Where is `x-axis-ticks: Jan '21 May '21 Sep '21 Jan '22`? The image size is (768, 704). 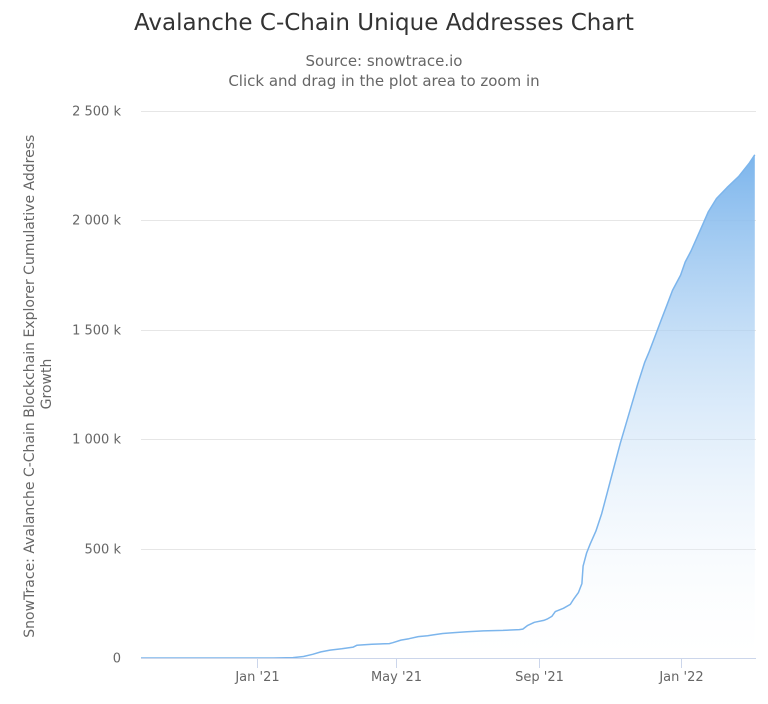 x-axis-ticks: Jan '21 May '21 Sep '21 Jan '22 is located at coordinates (469, 671).